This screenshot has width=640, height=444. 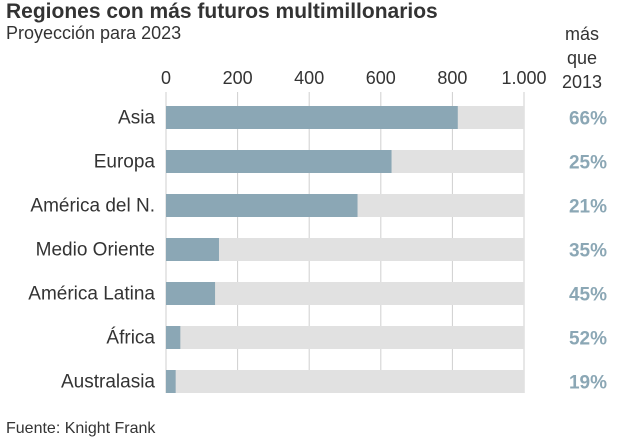 I want to click on pct-label: 19%, so click(x=588, y=383).